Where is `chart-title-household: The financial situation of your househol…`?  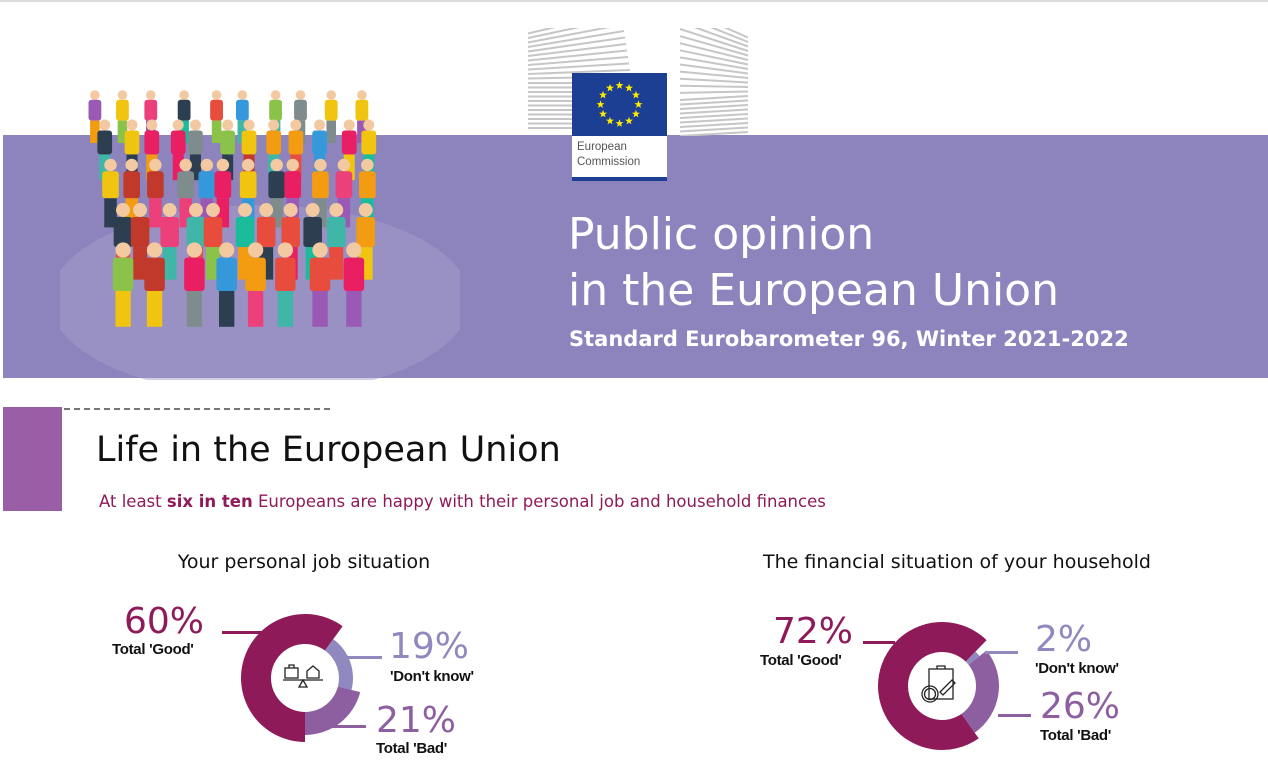
chart-title-household: The financial situation of your househol… is located at coordinates (957, 562).